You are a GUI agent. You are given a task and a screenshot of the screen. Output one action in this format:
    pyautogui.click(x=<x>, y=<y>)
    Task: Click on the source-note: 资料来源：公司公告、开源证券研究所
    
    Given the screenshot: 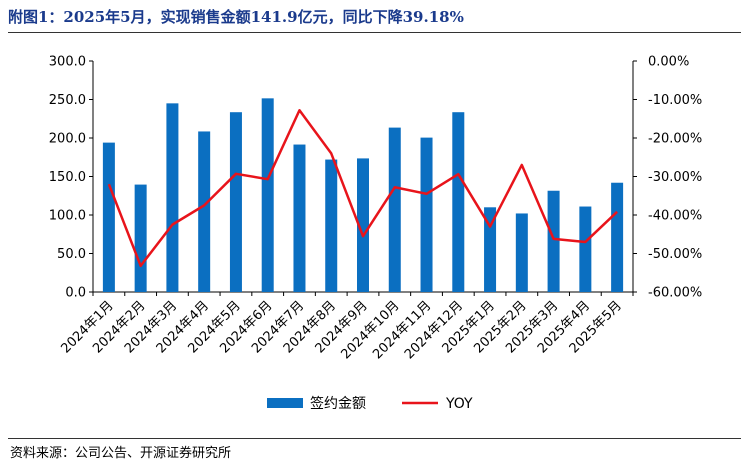 What is the action you would take?
    pyautogui.click(x=121, y=453)
    